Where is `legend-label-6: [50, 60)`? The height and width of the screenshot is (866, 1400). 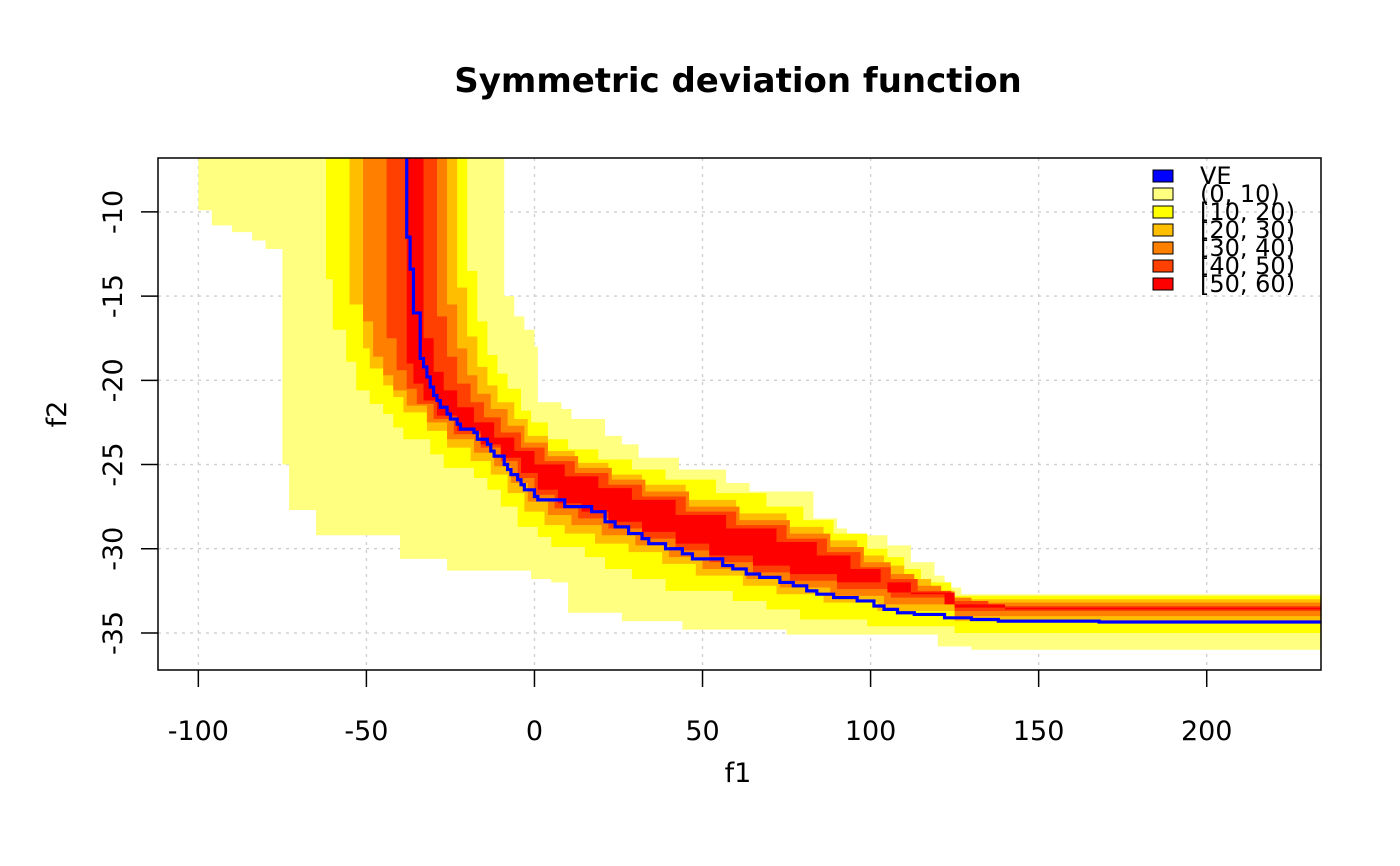 legend-label-6: [50, 60) is located at coordinates (1247, 284).